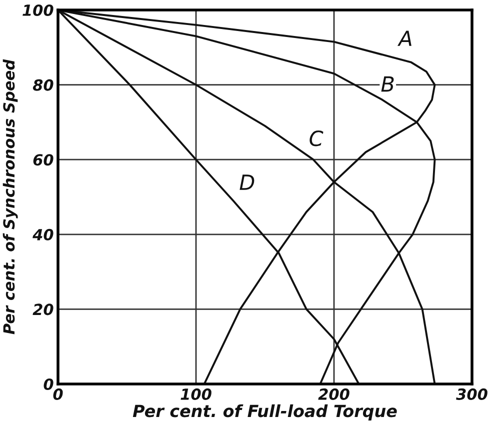 Image resolution: width=494 pixels, height=430 pixels. I want to click on x-axis-title: Per cent. of Full-load Torque, so click(264, 412).